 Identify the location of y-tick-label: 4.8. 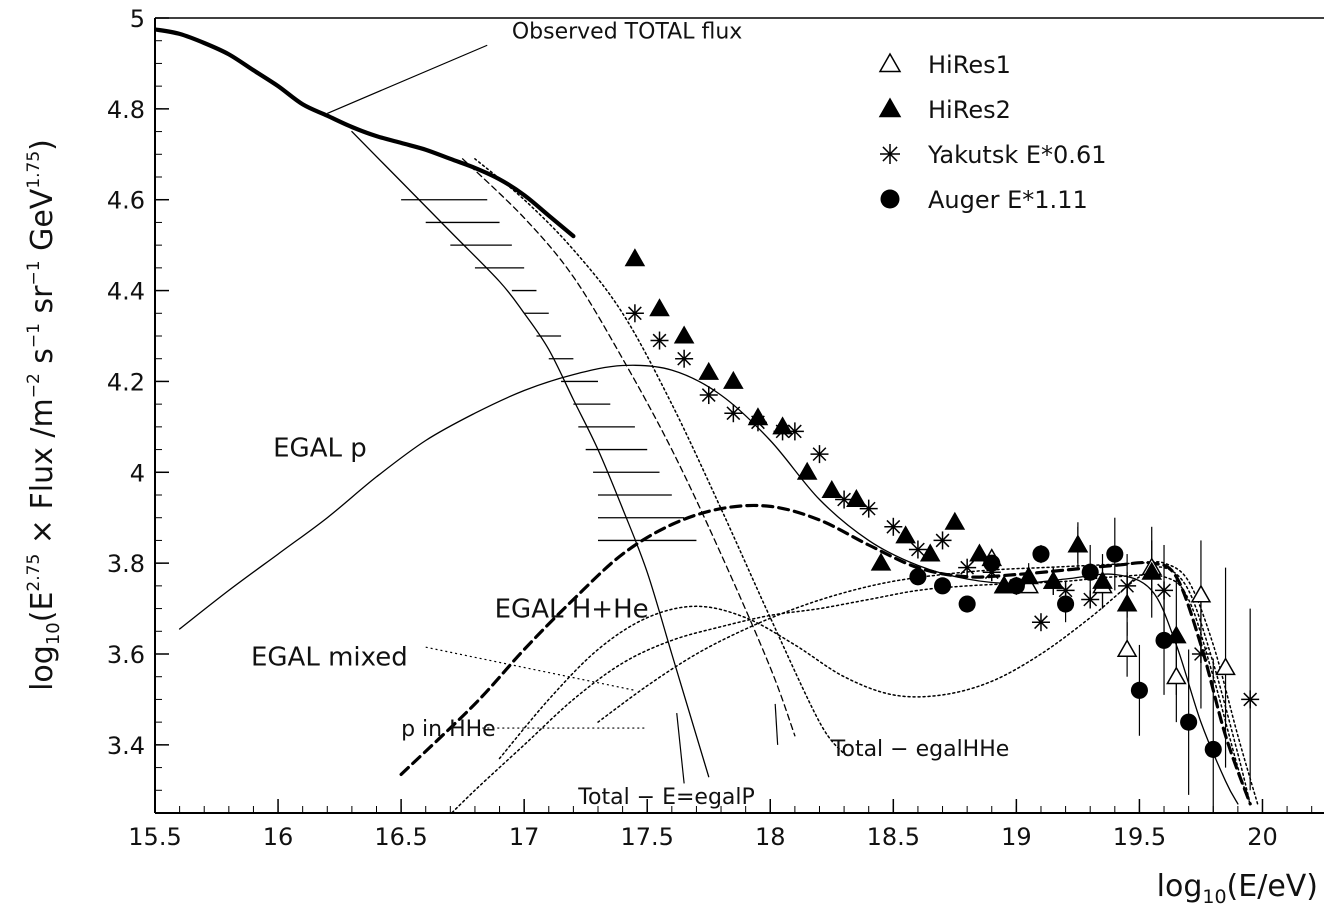
(126, 110).